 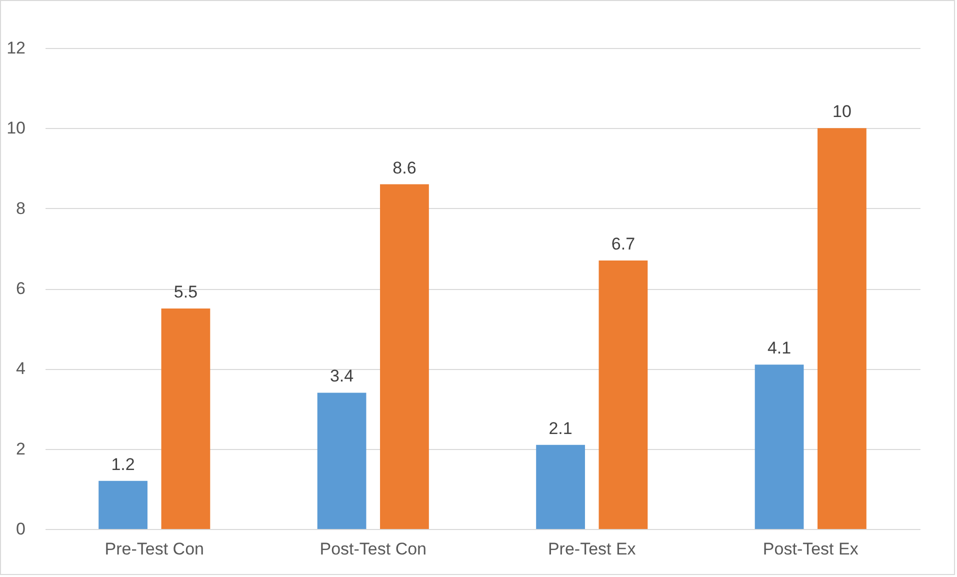 What do you see at coordinates (21, 368) in the screenshot?
I see `y-tick-label: 4` at bounding box center [21, 368].